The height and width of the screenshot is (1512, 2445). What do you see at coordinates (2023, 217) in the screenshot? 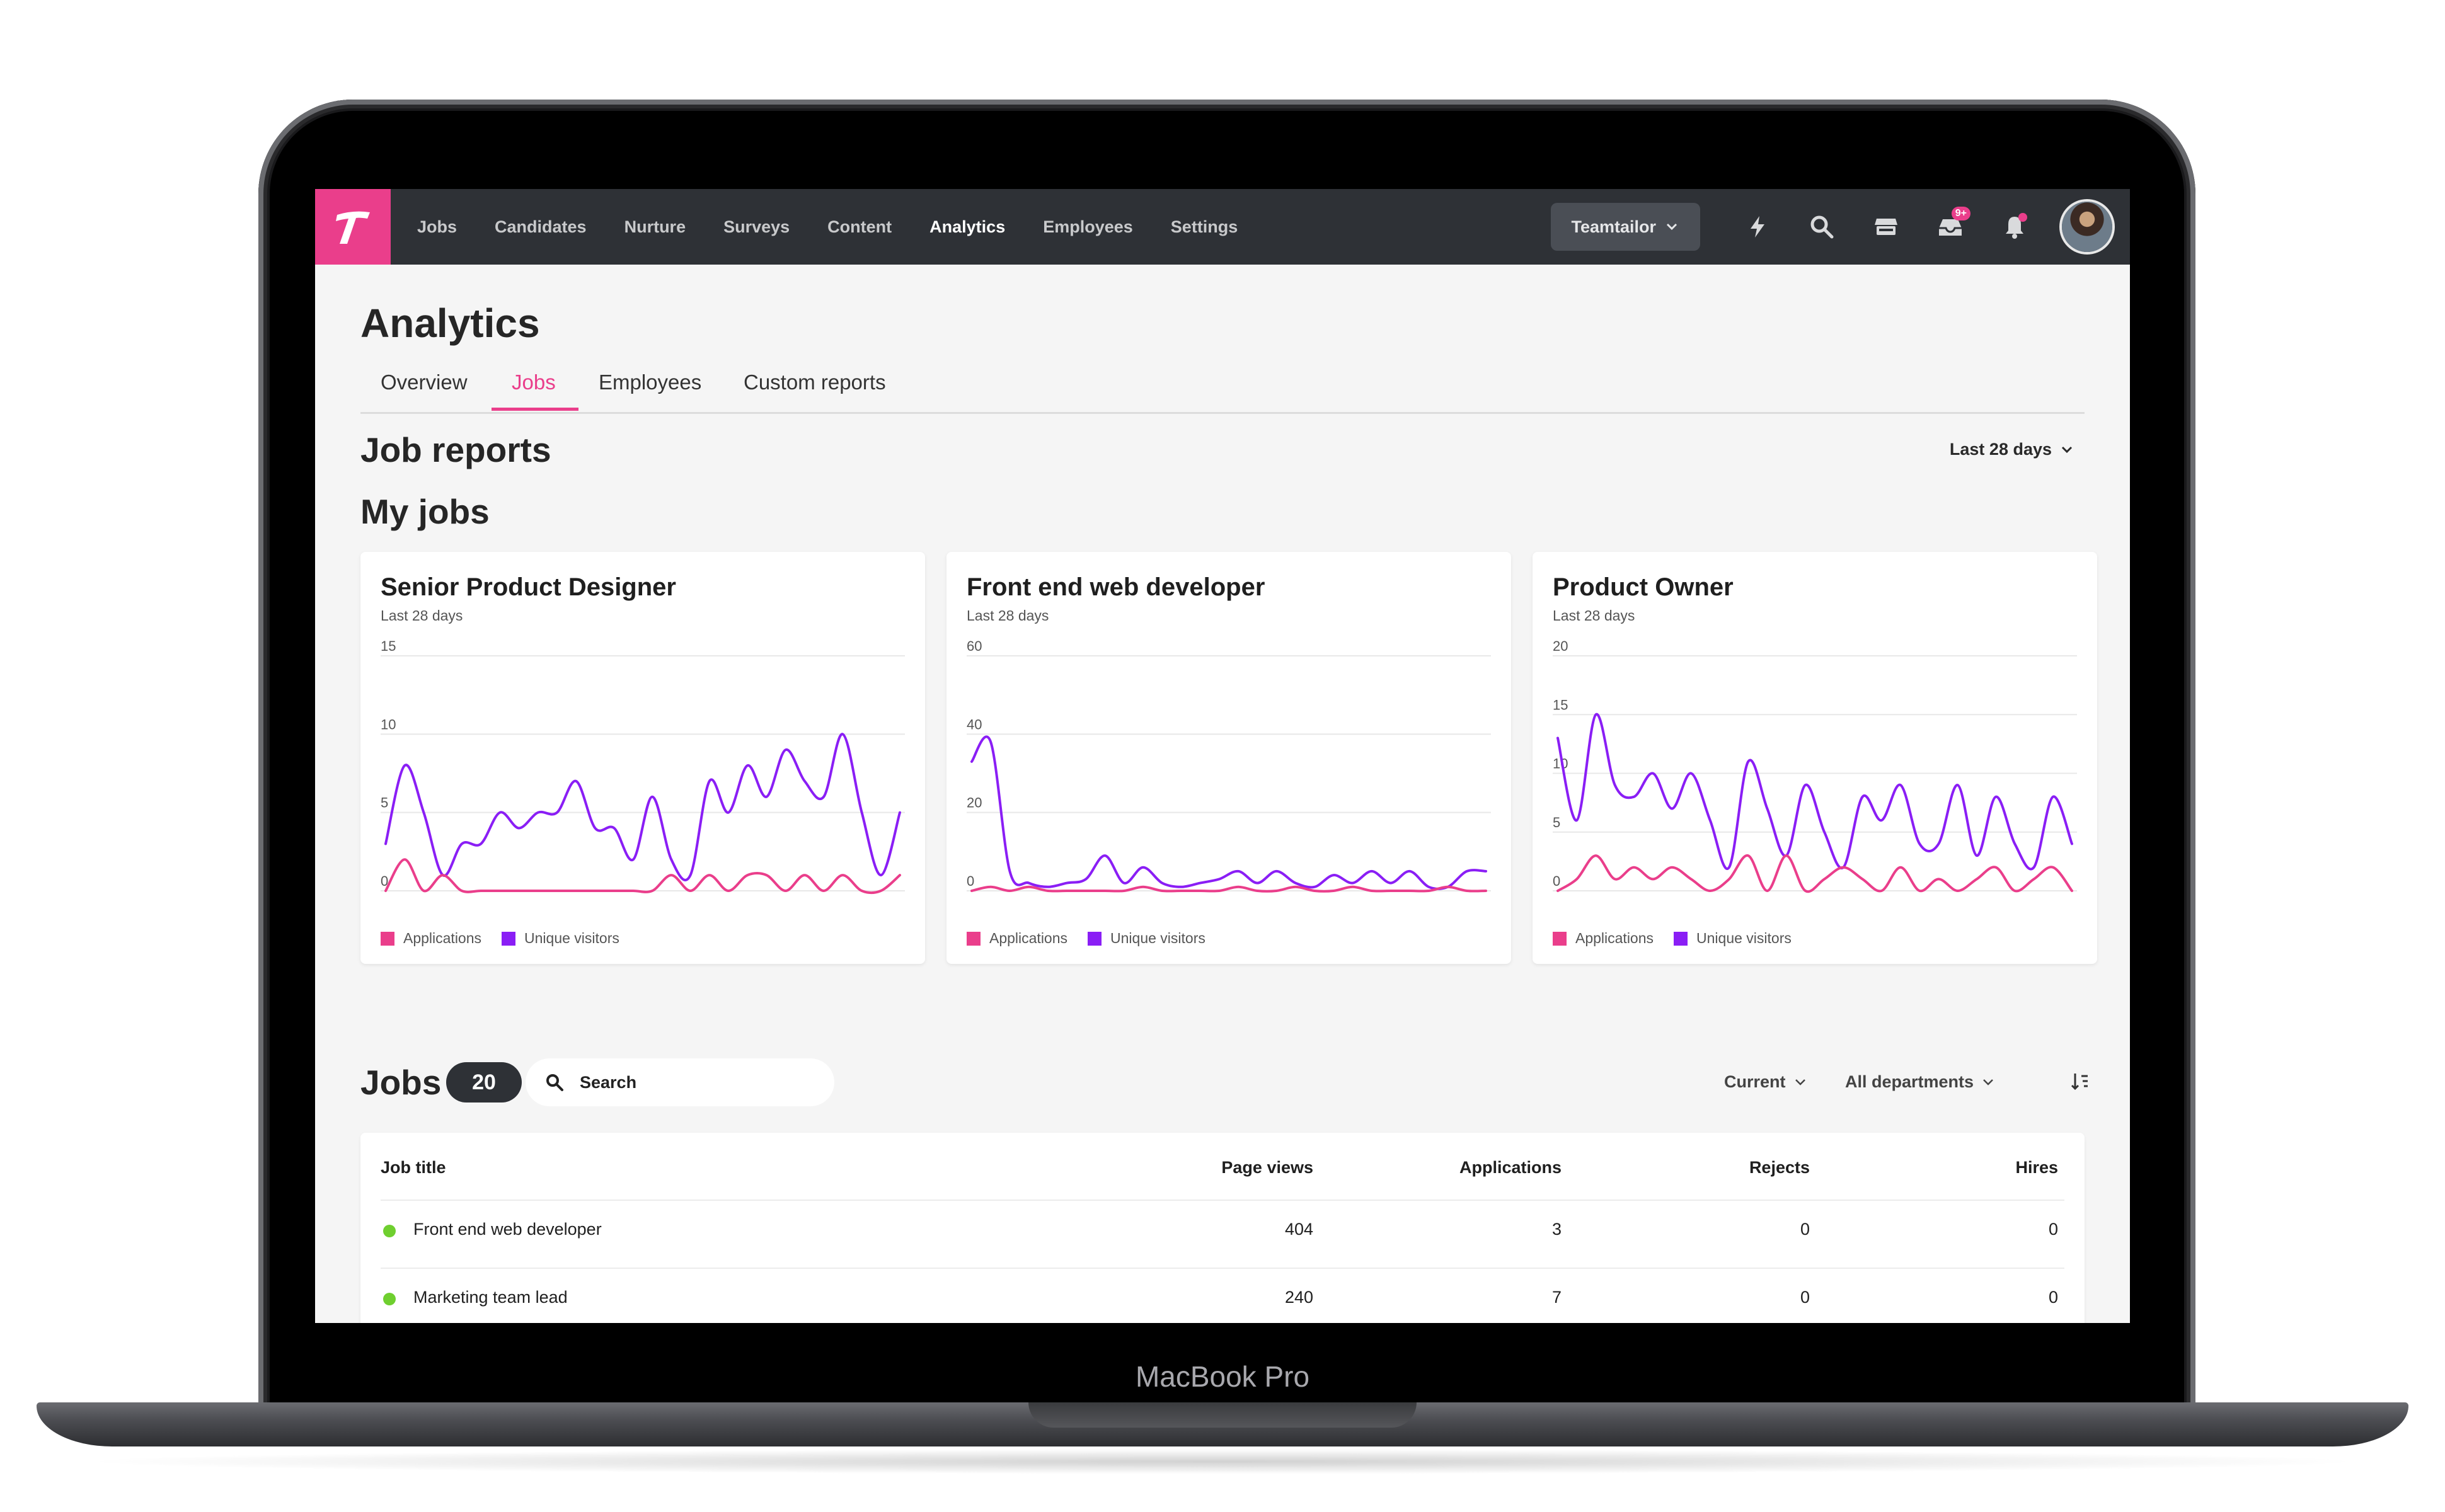
I see `notification-dot` at bounding box center [2023, 217].